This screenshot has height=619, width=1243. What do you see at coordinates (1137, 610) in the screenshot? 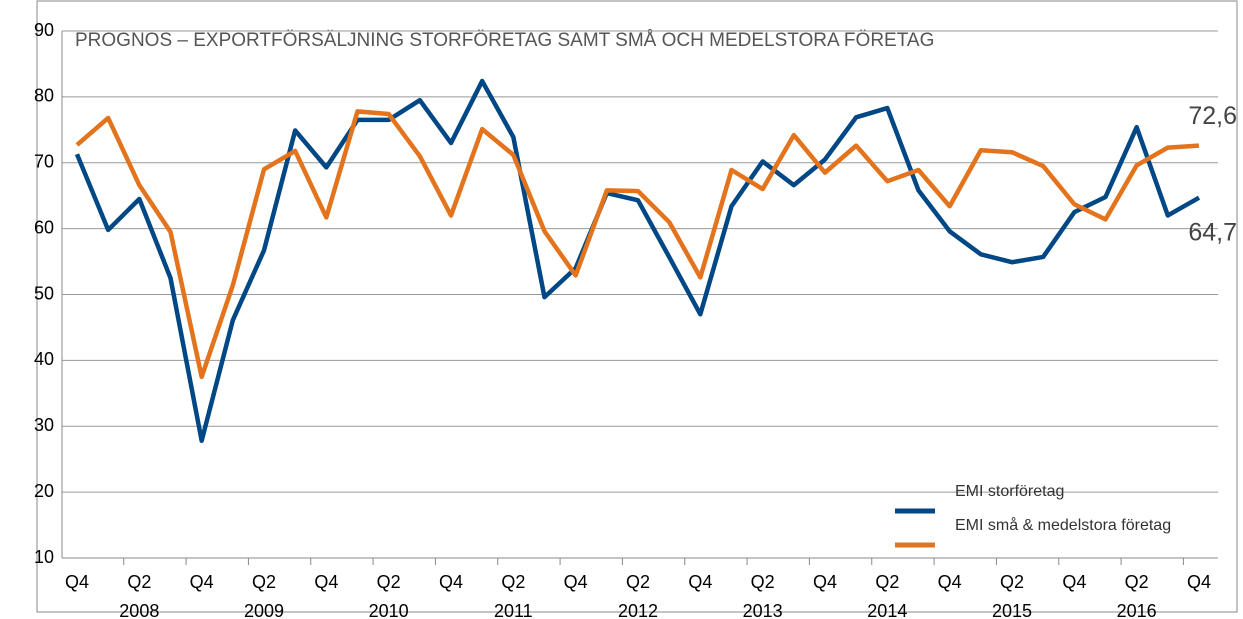
I see `year-label: 2016` at bounding box center [1137, 610].